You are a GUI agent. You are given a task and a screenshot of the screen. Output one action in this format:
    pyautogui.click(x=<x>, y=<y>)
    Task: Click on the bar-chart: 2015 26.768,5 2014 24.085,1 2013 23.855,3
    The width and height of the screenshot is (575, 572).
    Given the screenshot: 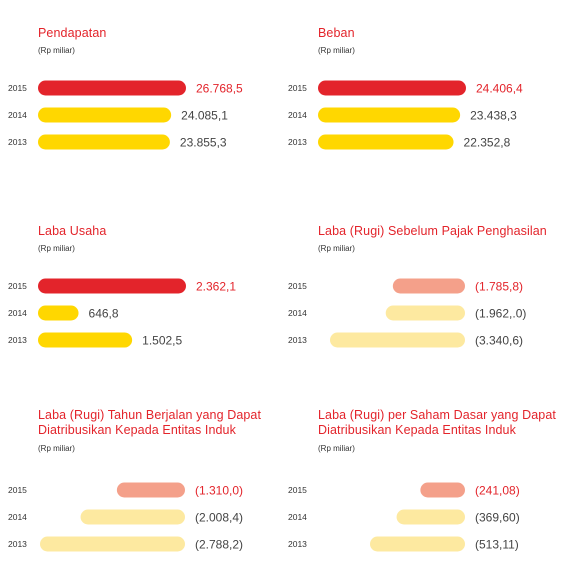 What is the action you would take?
    pyautogui.click(x=125, y=115)
    